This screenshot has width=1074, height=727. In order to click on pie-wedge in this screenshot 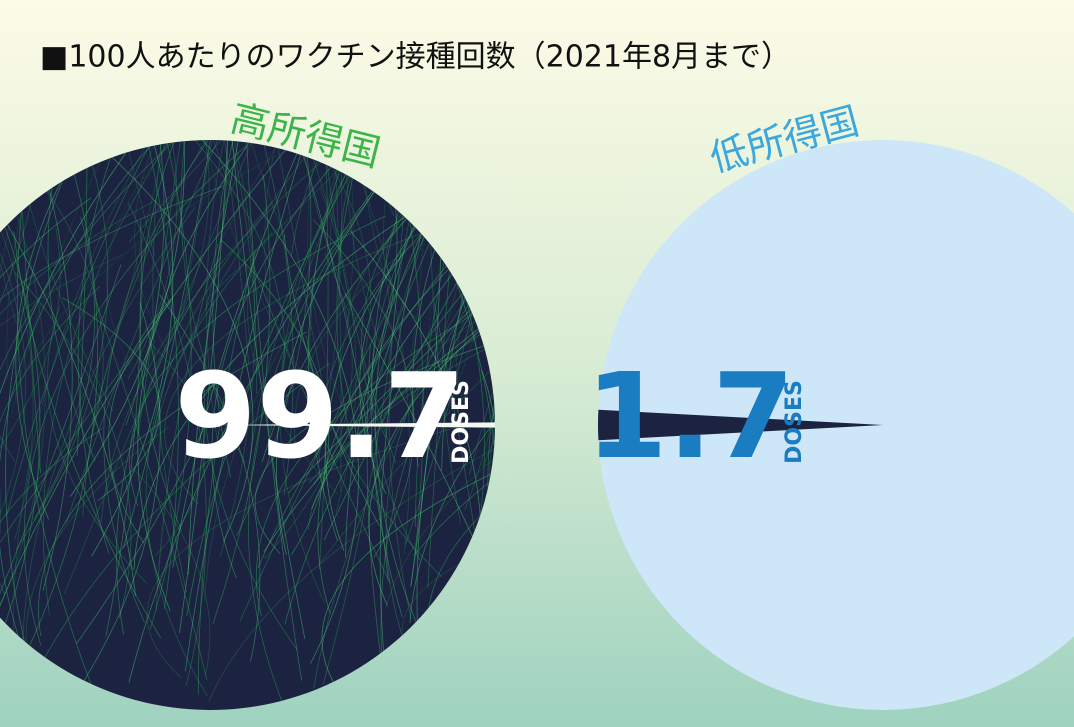, I will do `click(740, 425)`.